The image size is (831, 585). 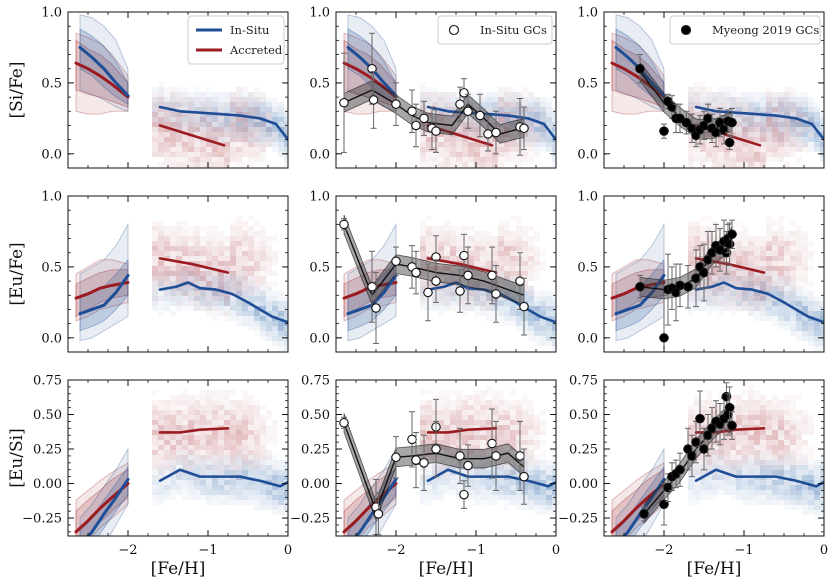 I want to click on y-tick-label: 0.5, so click(x=319, y=267).